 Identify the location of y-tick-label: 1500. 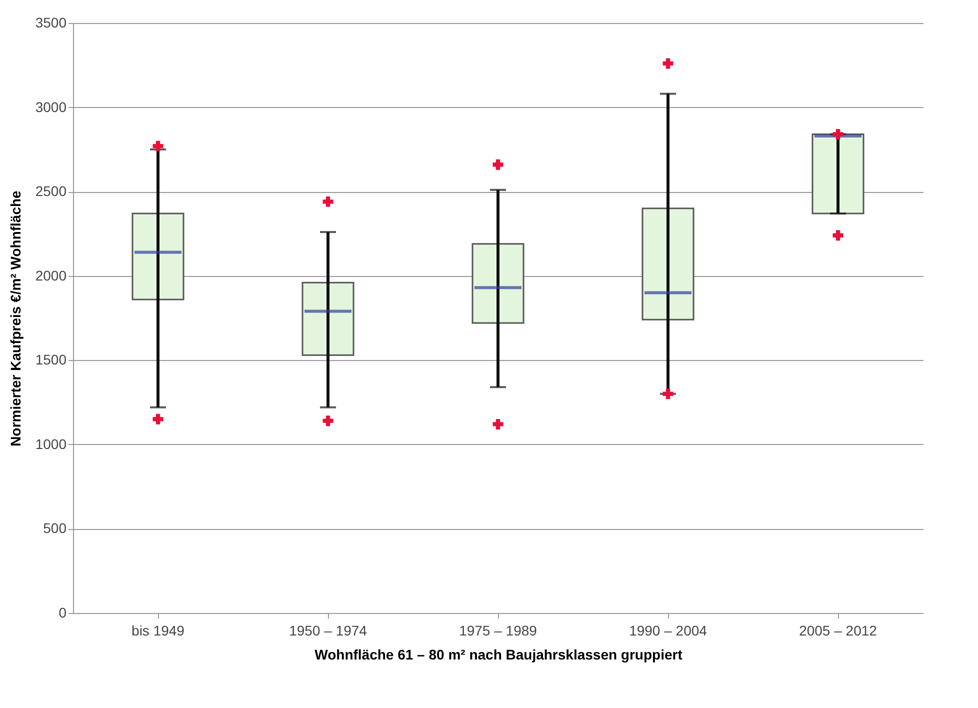
(51, 360).